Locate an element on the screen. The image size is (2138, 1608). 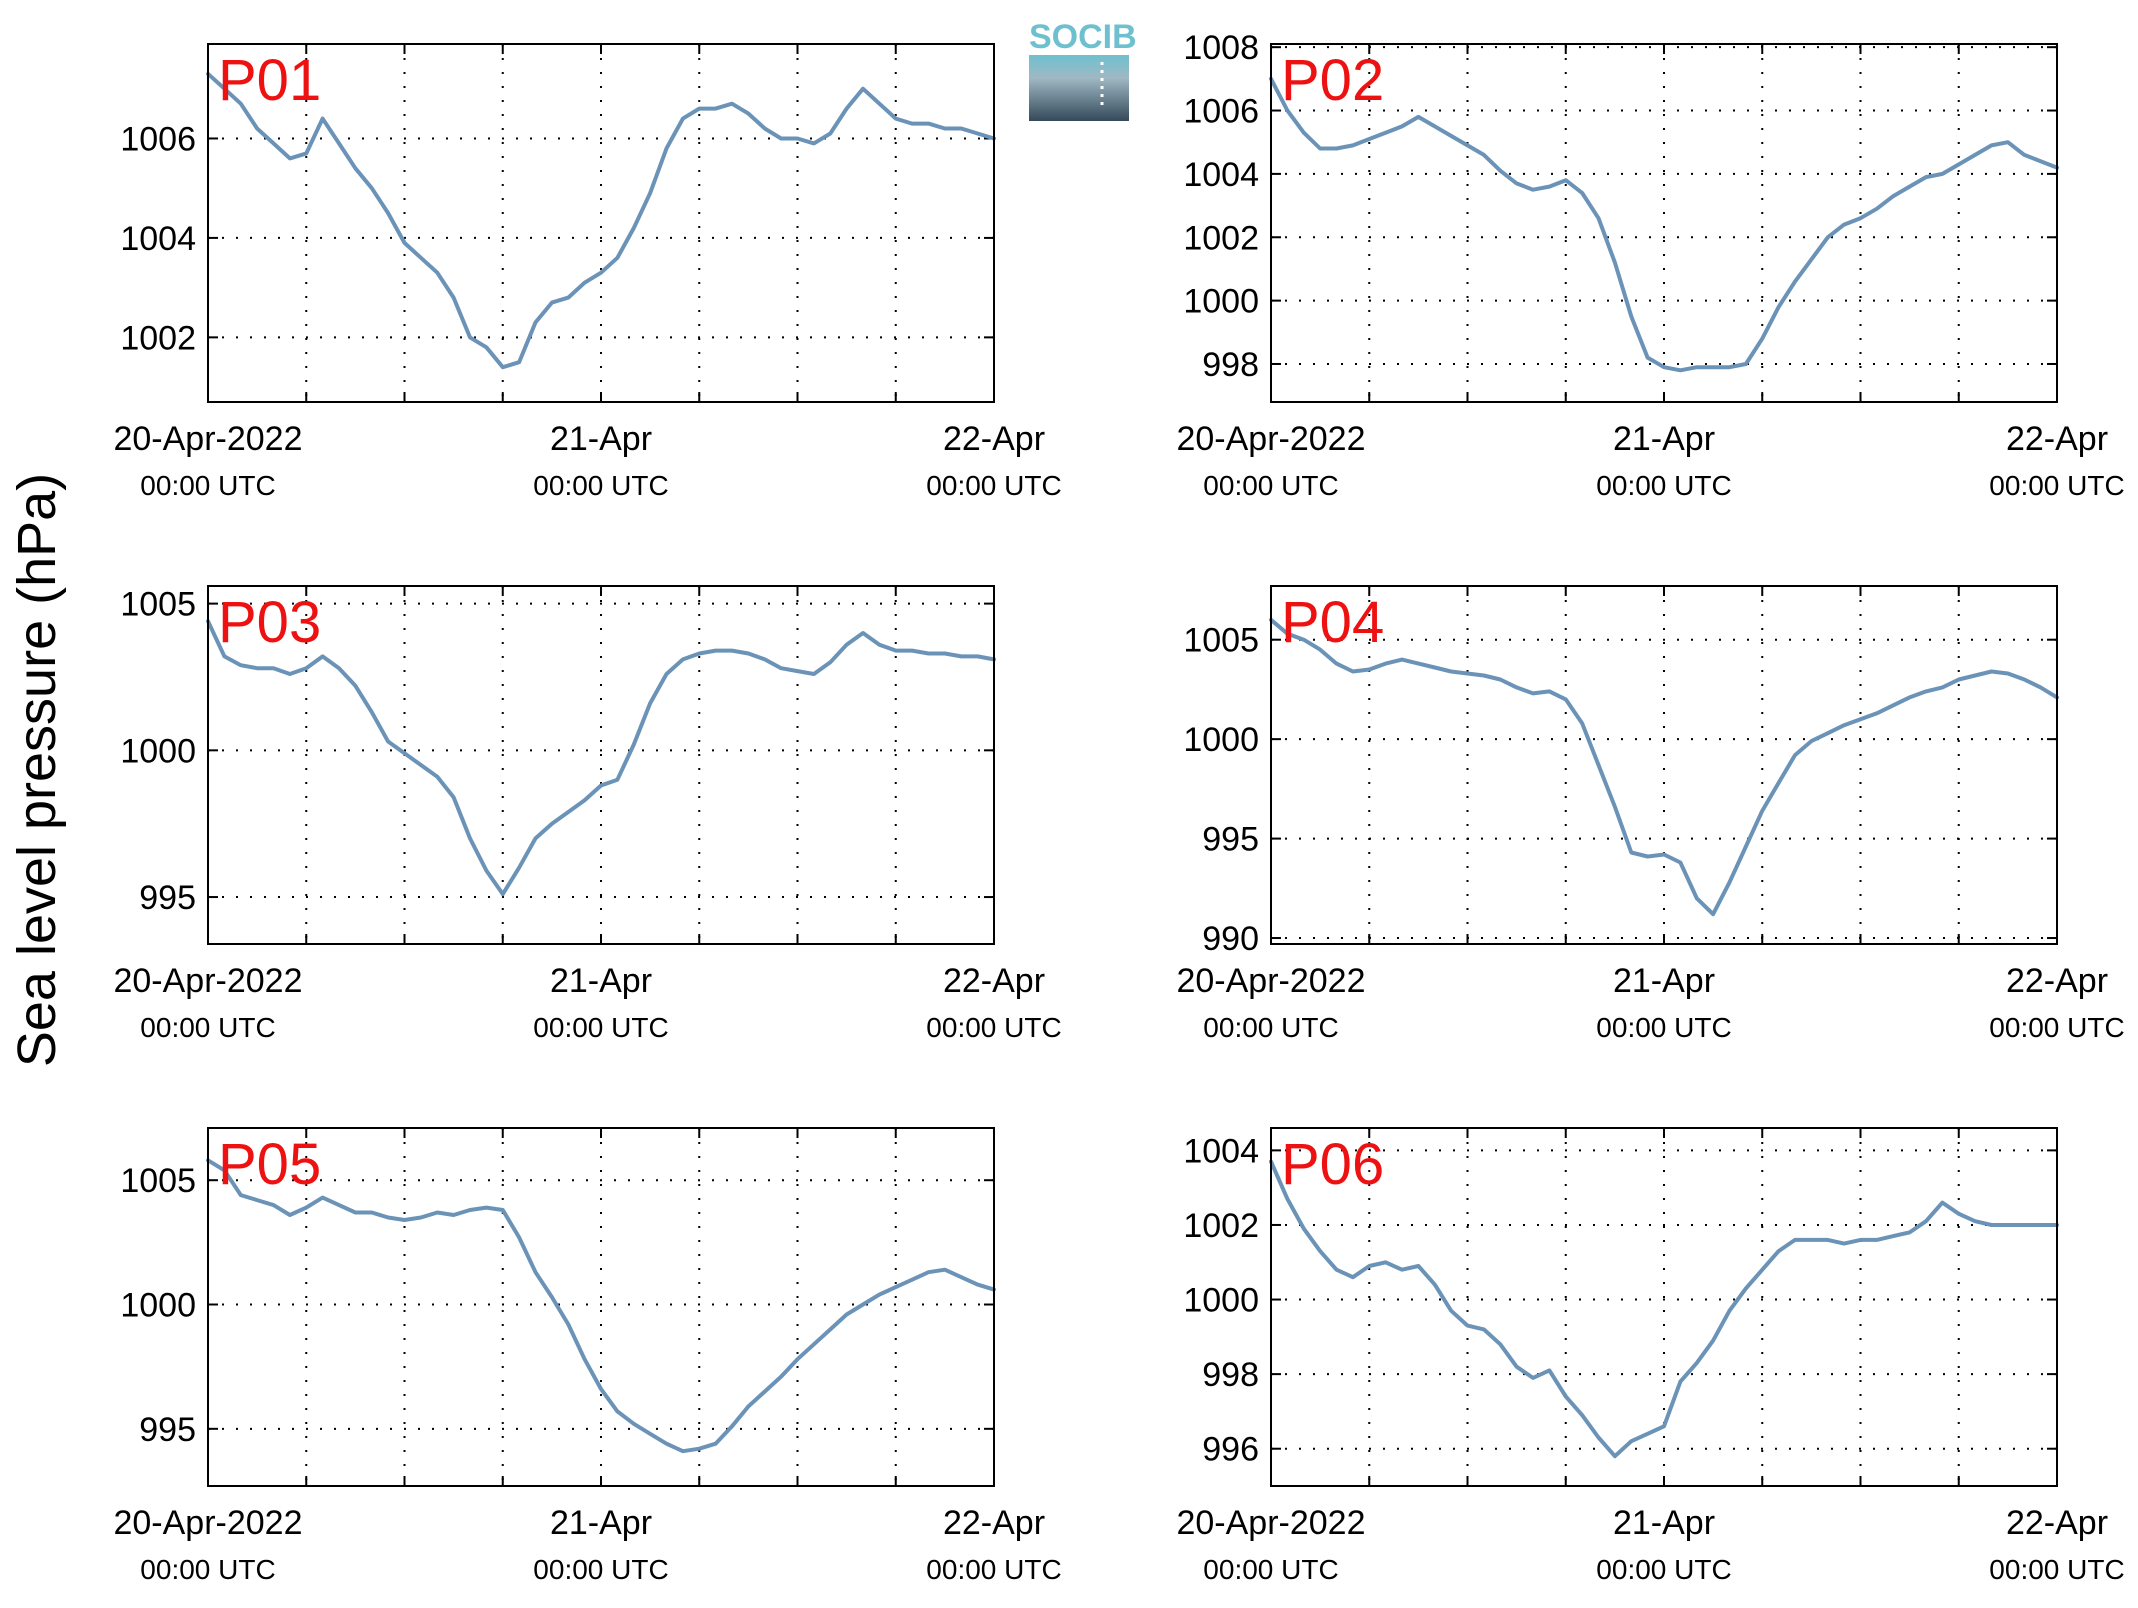
y-tick-label: 990 is located at coordinates (1230, 939).